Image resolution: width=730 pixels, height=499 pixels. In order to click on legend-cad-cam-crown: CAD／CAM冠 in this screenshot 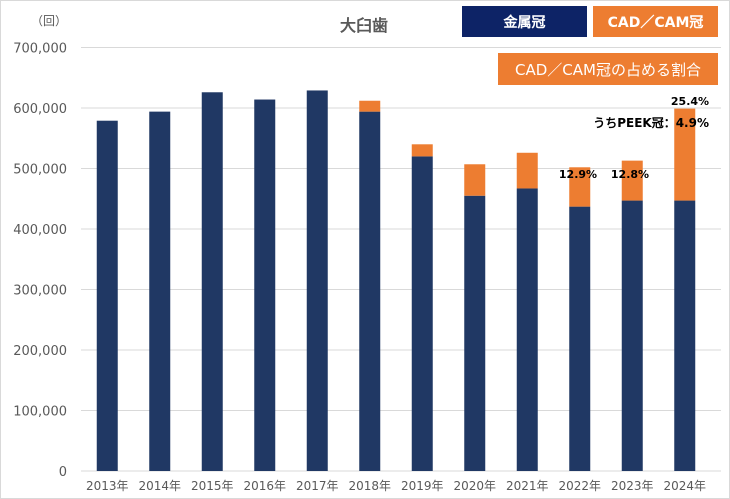, I will do `click(655, 21)`.